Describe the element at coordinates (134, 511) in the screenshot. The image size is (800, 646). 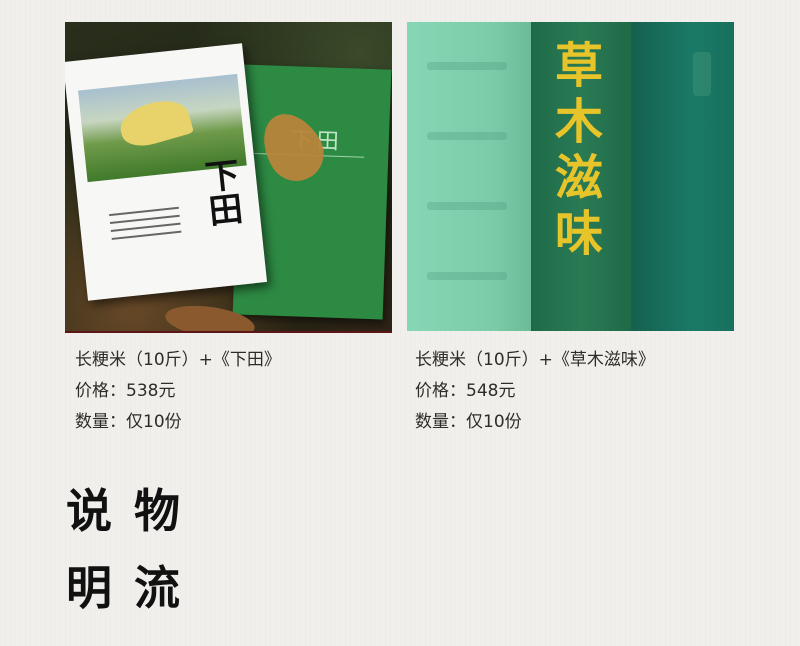
I see `section-heading-row1: 说物` at that location.